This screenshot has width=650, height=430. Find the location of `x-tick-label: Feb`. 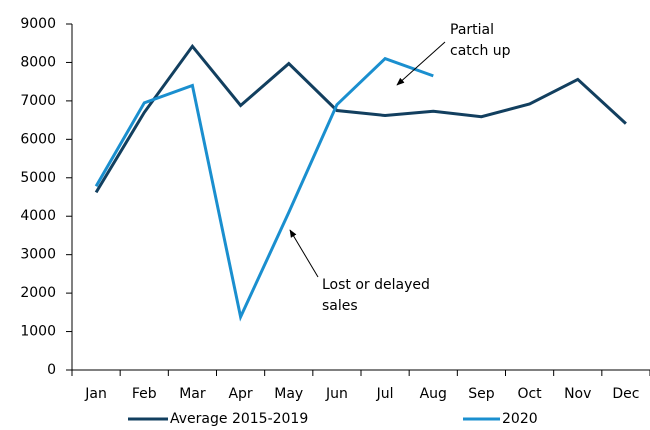

x-tick-label: Feb is located at coordinates (144, 394).